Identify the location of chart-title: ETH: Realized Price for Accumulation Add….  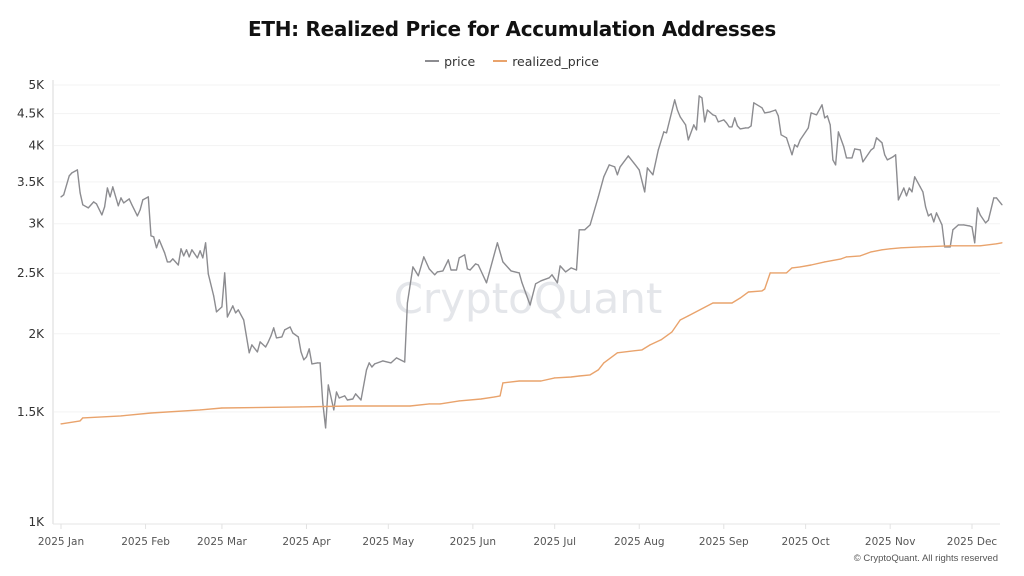
(512, 29).